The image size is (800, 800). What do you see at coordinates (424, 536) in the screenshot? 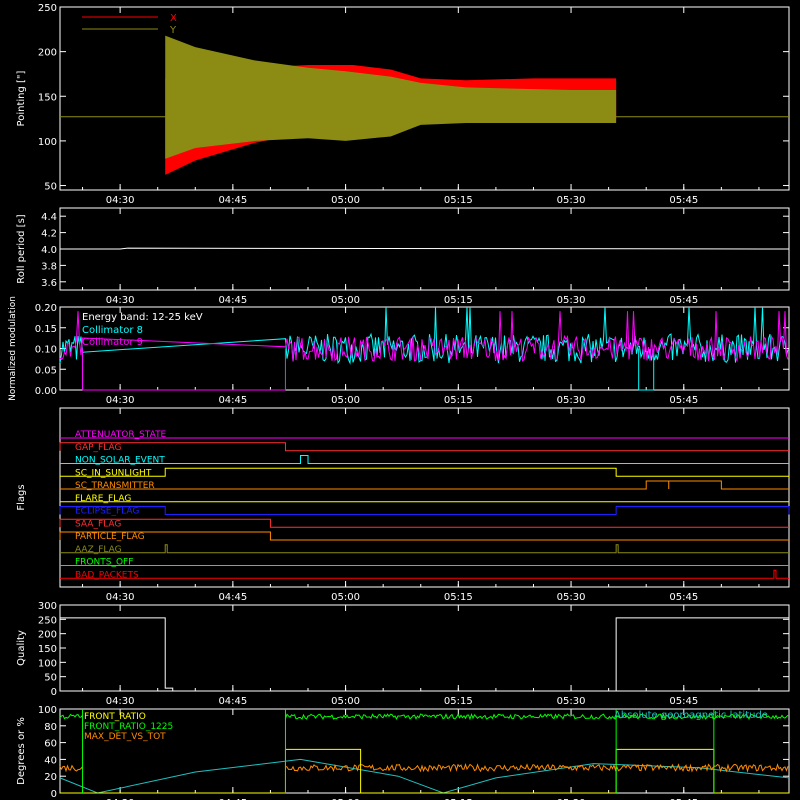
I see `flag-trace-particle-flag` at bounding box center [424, 536].